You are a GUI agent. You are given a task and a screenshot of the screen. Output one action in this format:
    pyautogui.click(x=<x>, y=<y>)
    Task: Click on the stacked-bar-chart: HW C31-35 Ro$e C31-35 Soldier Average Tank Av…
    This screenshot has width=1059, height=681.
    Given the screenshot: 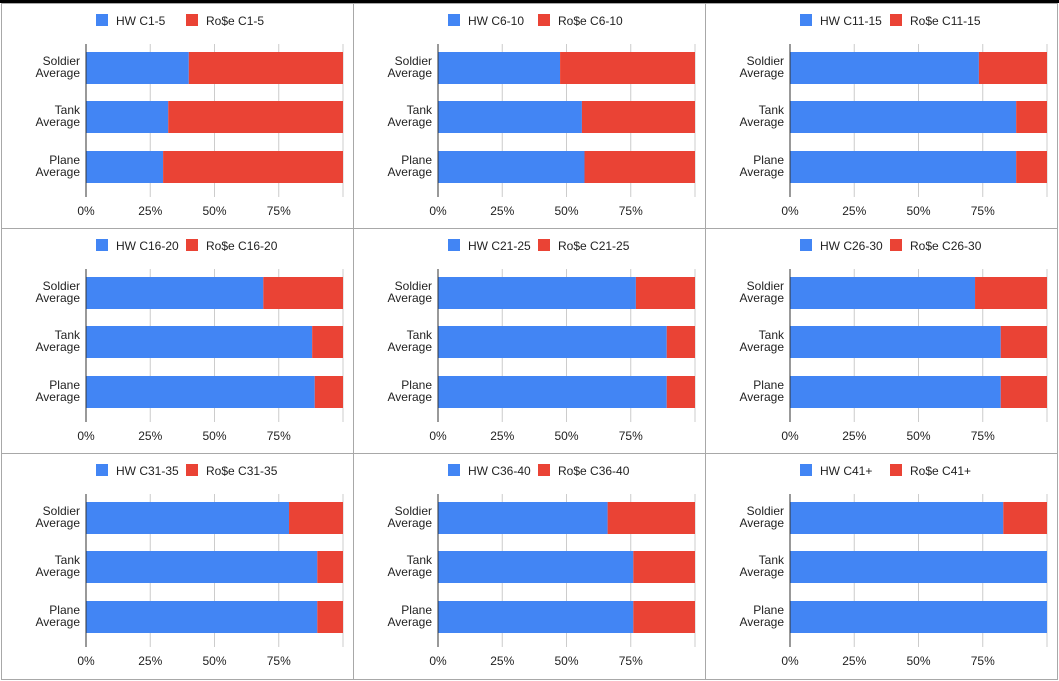 What is the action you would take?
    pyautogui.click(x=190, y=566)
    